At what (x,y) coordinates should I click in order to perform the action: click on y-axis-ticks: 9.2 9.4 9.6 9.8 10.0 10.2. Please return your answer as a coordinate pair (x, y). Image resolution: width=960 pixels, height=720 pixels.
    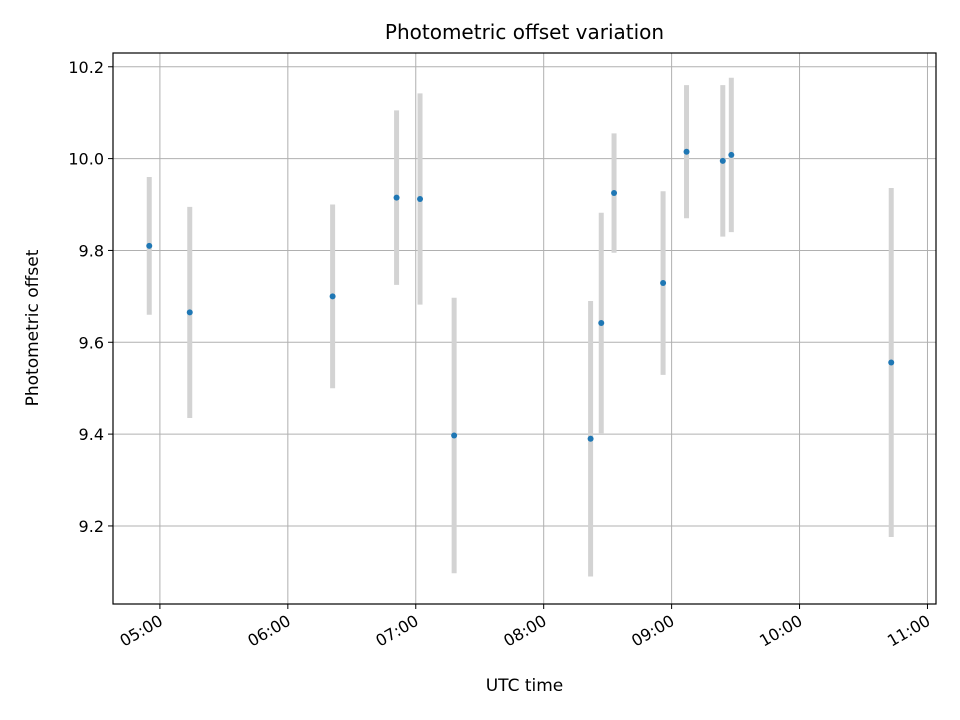
    Looking at the image, I should click on (90, 297).